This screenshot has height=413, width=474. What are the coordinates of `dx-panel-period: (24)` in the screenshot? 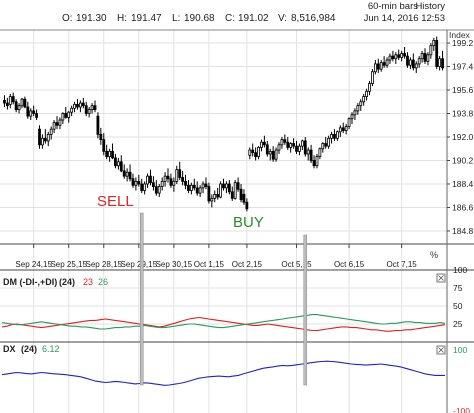 It's located at (29, 349).